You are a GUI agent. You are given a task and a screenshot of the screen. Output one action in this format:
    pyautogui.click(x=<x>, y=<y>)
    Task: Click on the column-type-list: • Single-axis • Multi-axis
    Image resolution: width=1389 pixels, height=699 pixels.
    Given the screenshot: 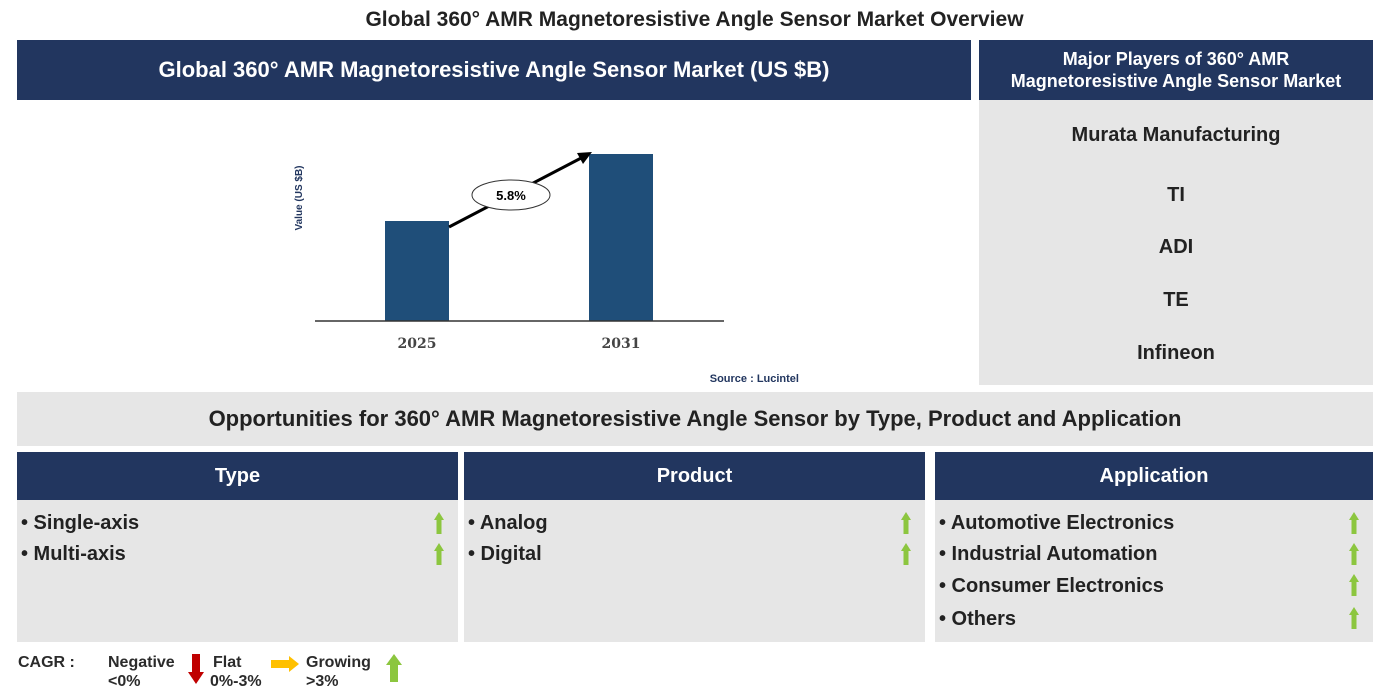 What is the action you would take?
    pyautogui.click(x=237, y=571)
    